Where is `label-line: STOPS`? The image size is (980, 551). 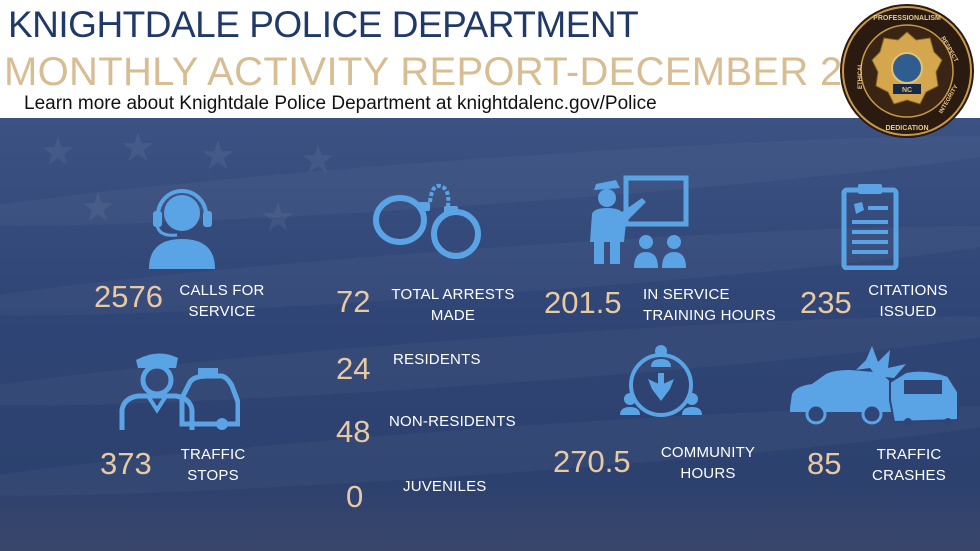
label-line: STOPS is located at coordinates (213, 475).